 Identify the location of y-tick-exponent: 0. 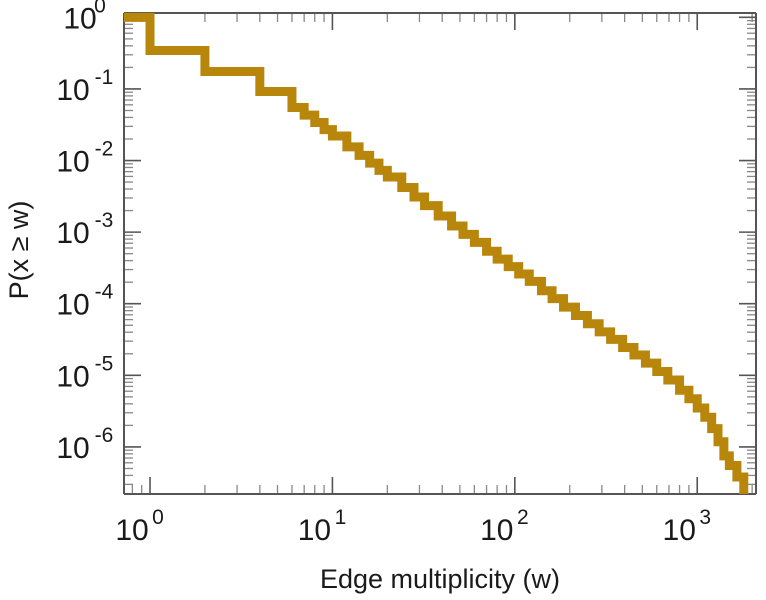
(100, 8).